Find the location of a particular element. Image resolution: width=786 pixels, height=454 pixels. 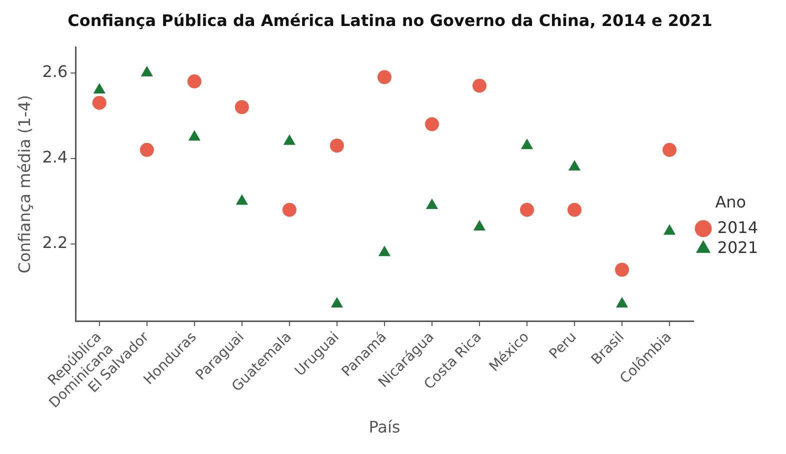

y-tick-label: 2.6 is located at coordinates (55, 72).